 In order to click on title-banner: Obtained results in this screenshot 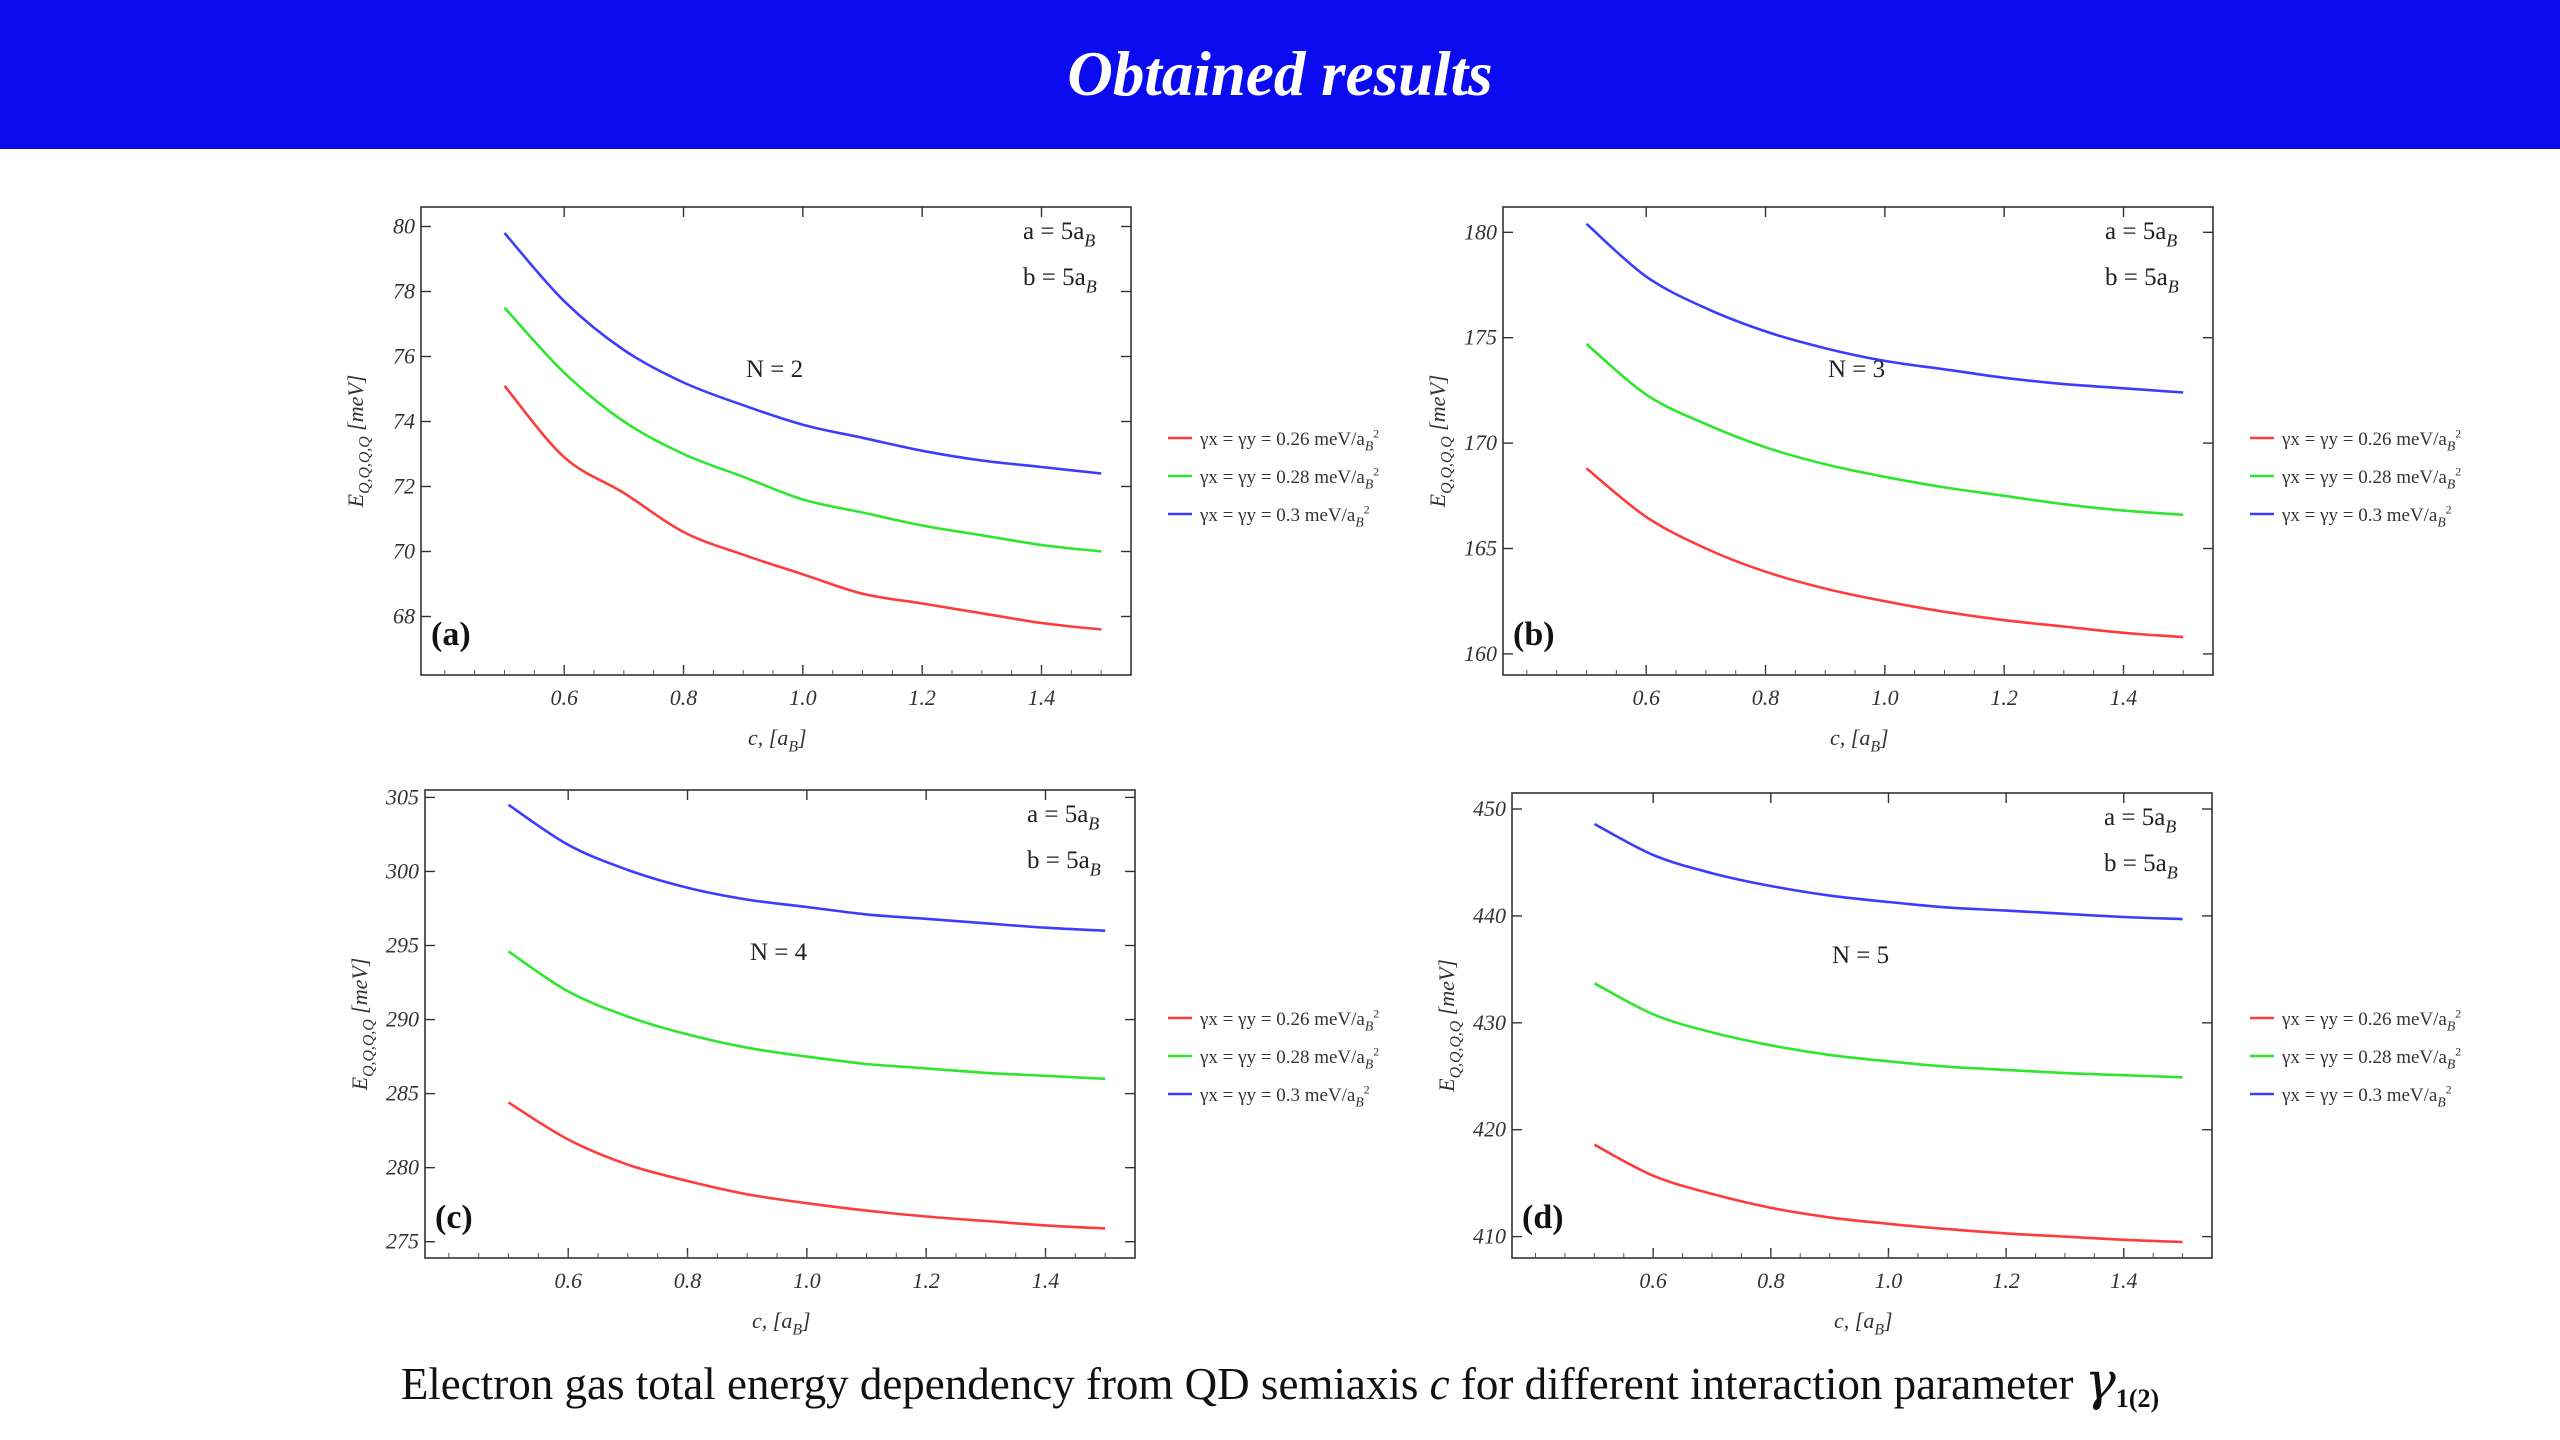, I will do `click(1280, 74)`.